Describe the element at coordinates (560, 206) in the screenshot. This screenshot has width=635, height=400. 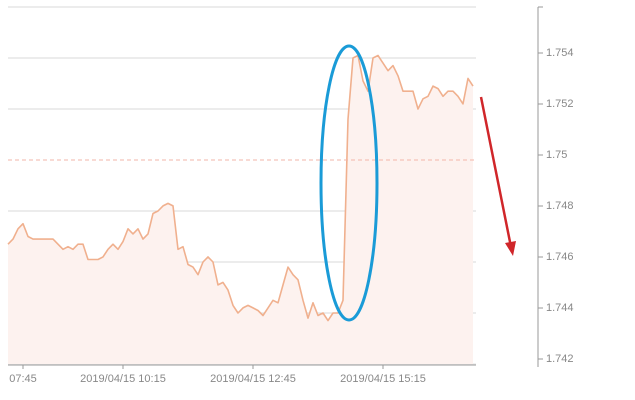
I see `y-tick-label: 1.748` at that location.